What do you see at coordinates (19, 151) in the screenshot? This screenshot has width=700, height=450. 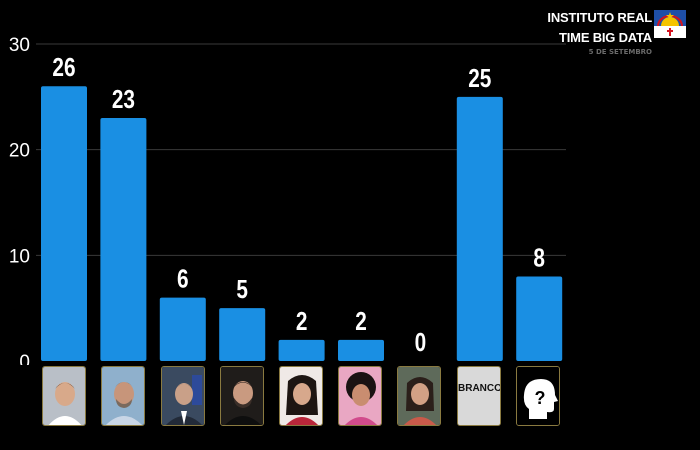 I see `y-tick-label: 20` at bounding box center [19, 151].